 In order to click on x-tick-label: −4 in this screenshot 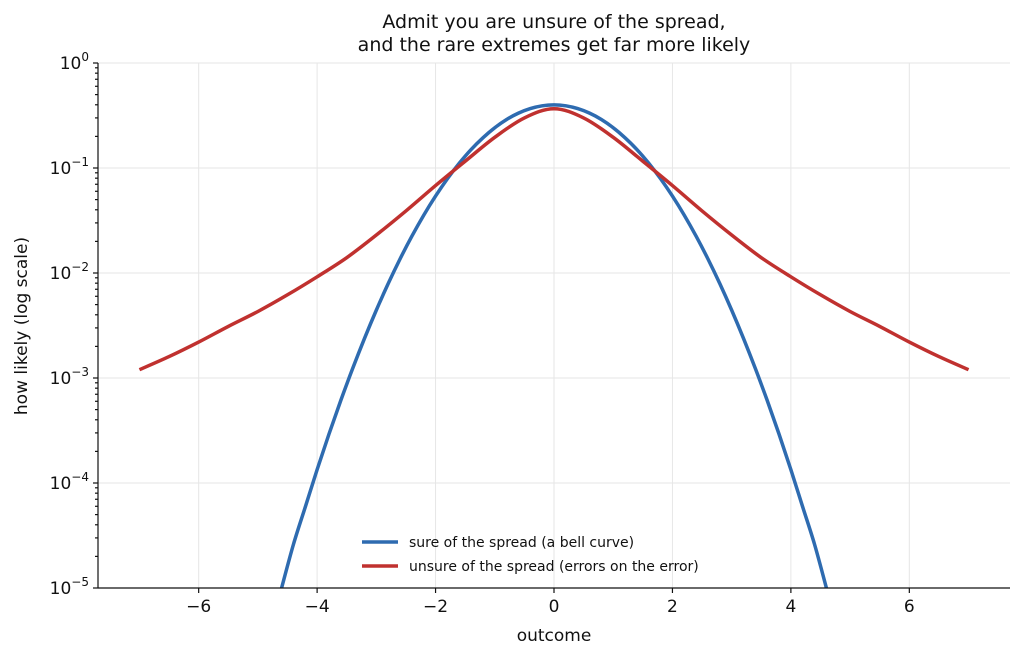, I will do `click(317, 607)`.